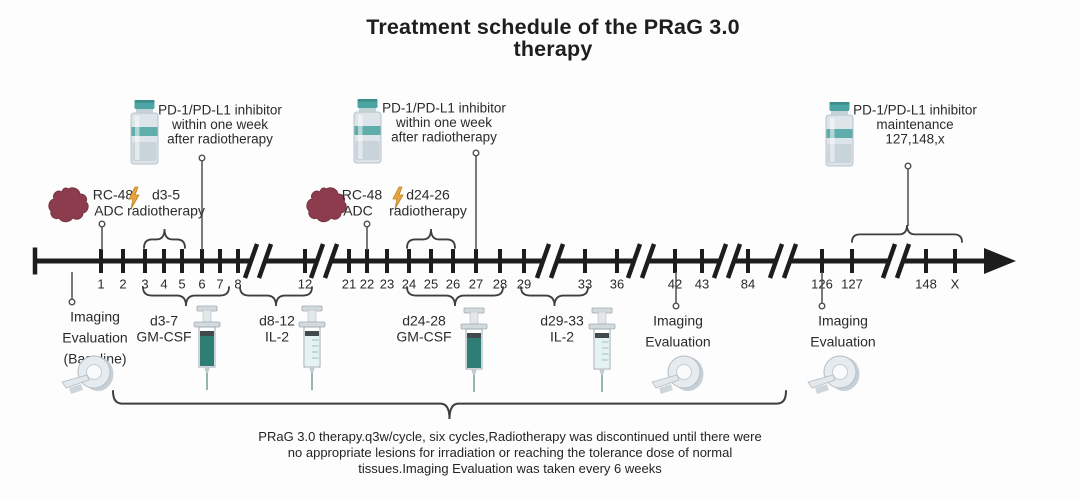  What do you see at coordinates (87, 374) in the screenshot?
I see `ct-scanner-icon-imaging-baseline` at bounding box center [87, 374].